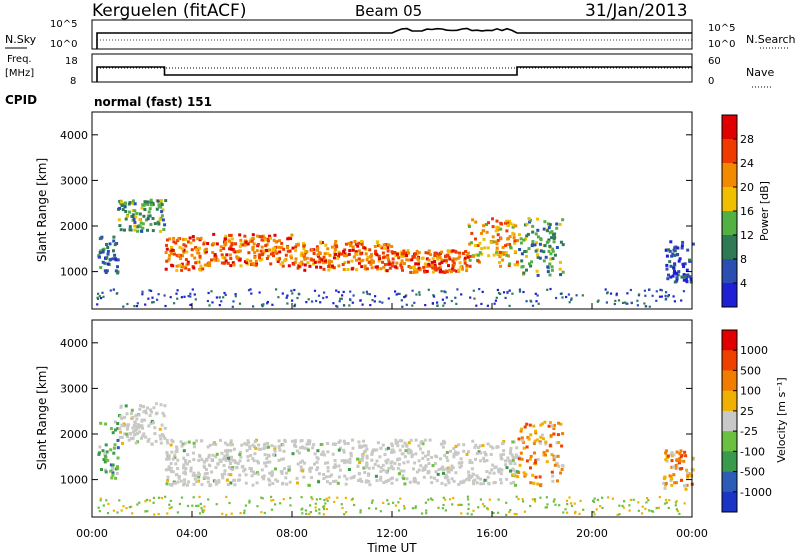 This screenshot has width=800, height=558. Describe the element at coordinates (729, 380) in the screenshot. I see `colorbar-segment` at that location.